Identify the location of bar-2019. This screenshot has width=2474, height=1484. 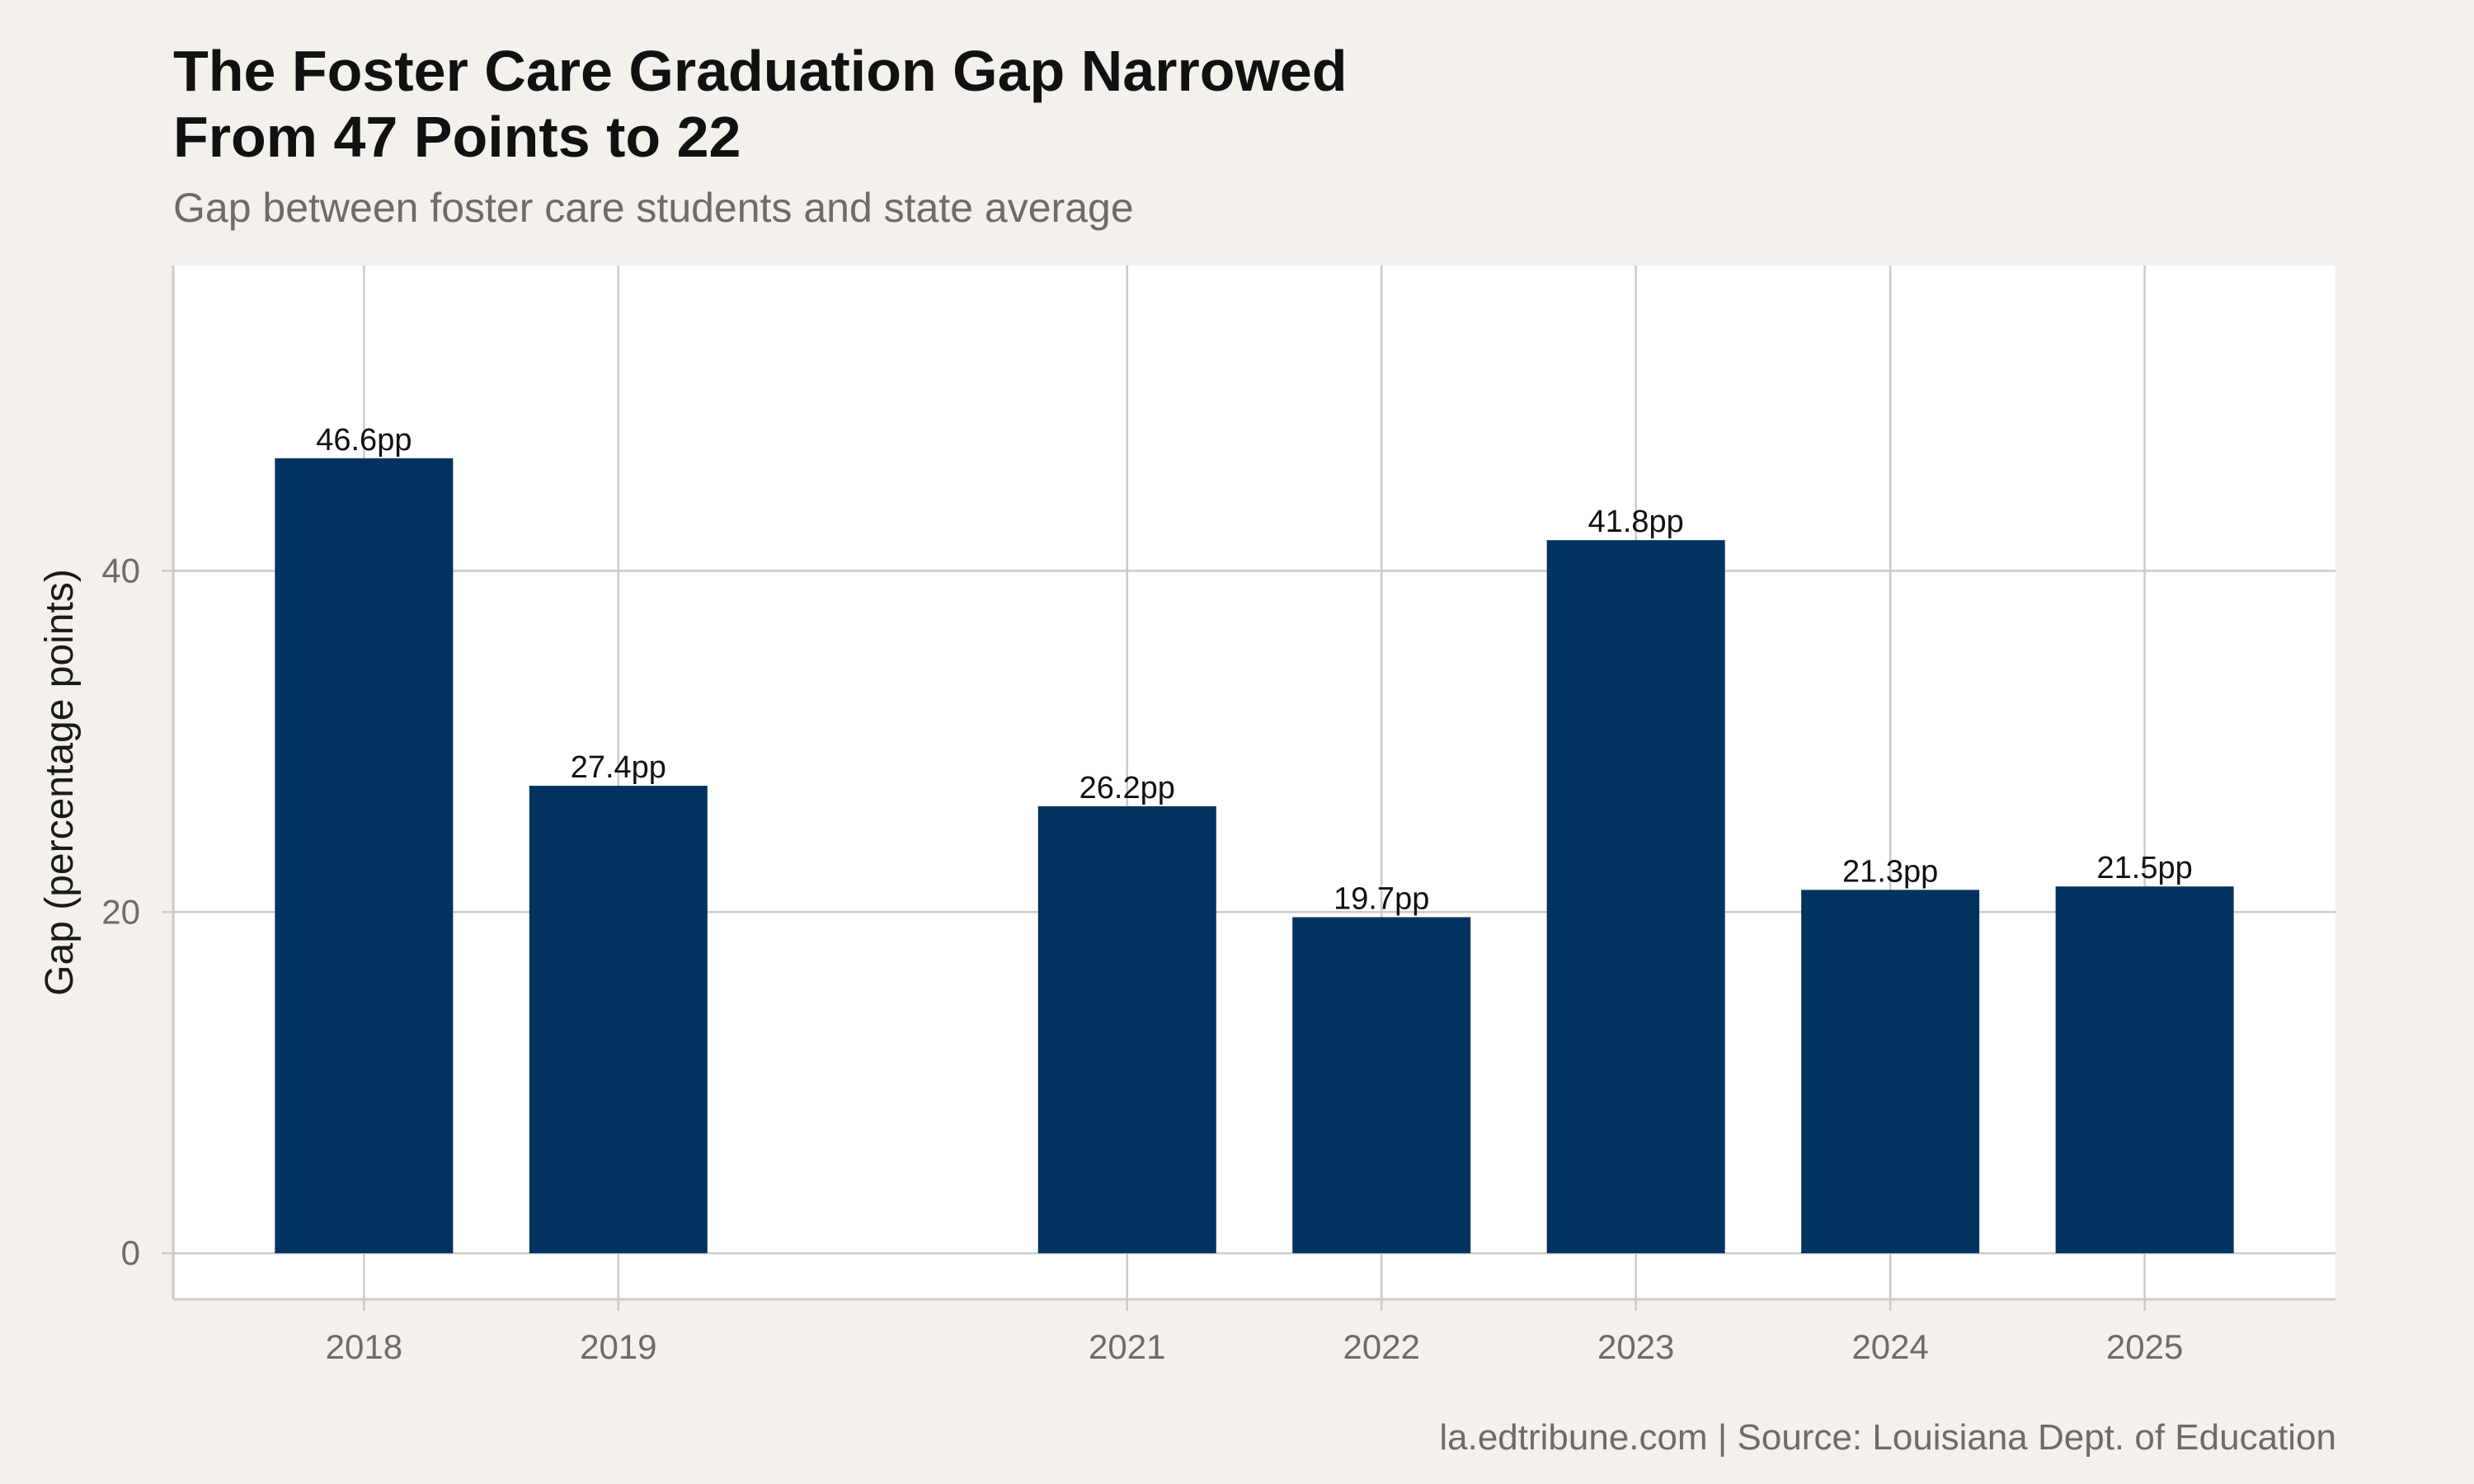
(618, 1020).